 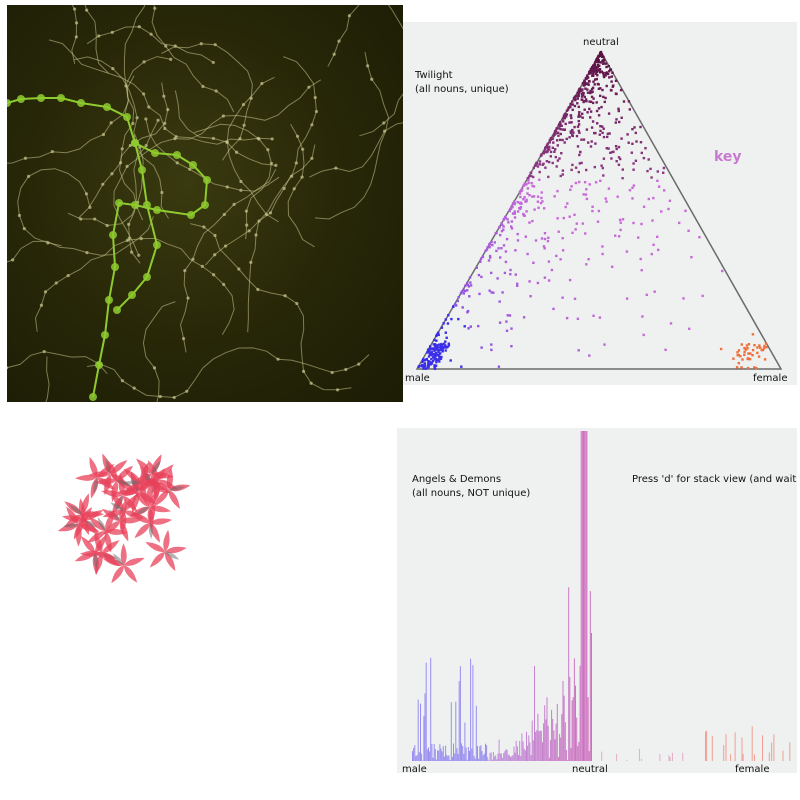 What do you see at coordinates (101, 524) in the screenshot?
I see `leaf-shadow` at bounding box center [101, 524].